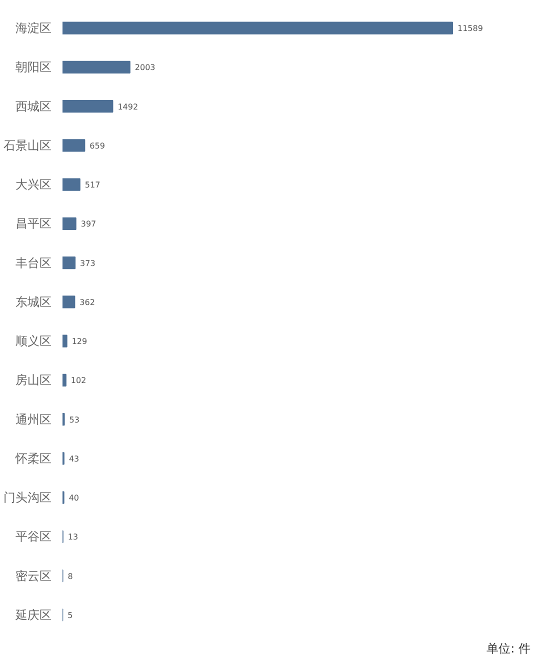 The width and height of the screenshot is (550, 660). I want to click on y-tick-label: 房山区, so click(34, 380).